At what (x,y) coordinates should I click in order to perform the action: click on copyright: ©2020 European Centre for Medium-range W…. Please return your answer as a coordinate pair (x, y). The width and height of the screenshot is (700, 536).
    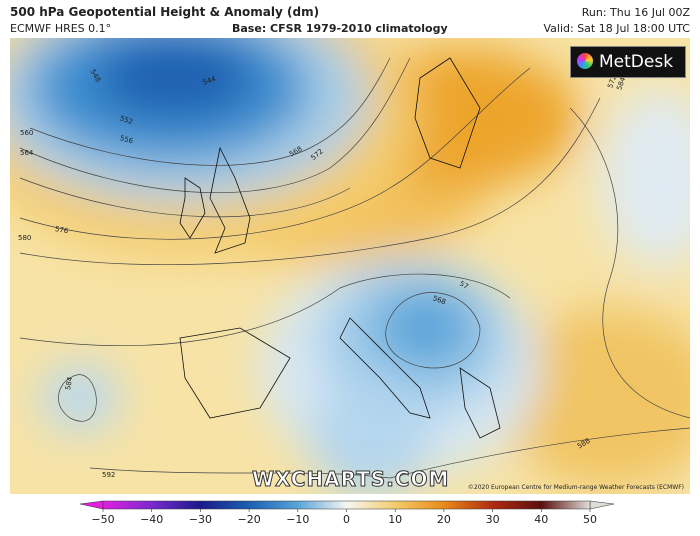
    Looking at the image, I should click on (575, 487).